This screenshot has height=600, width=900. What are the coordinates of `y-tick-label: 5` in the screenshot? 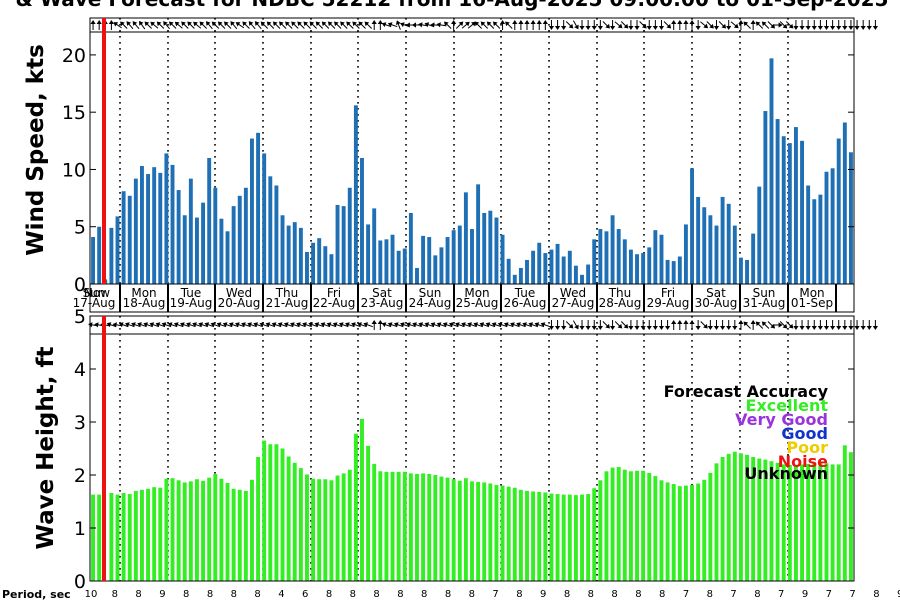 It's located at (80, 228).